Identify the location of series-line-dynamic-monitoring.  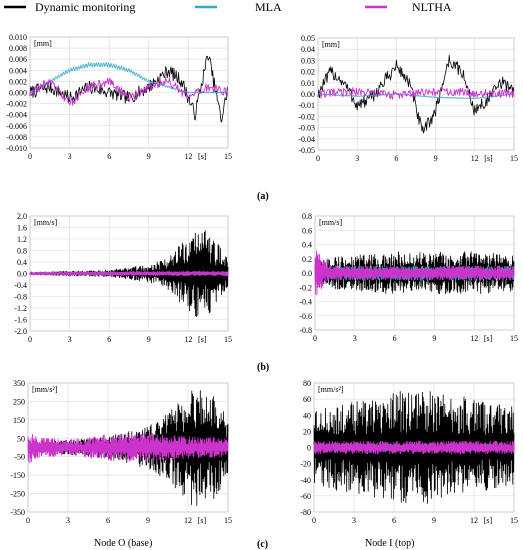
(129, 89).